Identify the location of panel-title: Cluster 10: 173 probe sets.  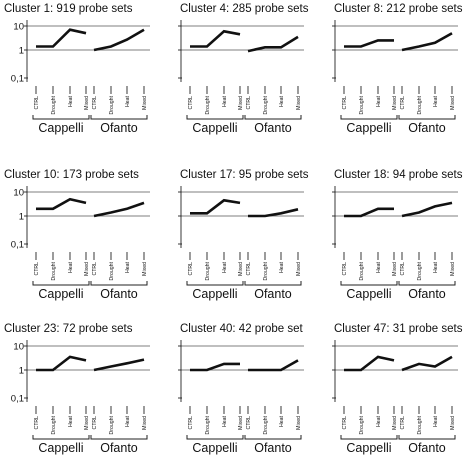
(71, 175).